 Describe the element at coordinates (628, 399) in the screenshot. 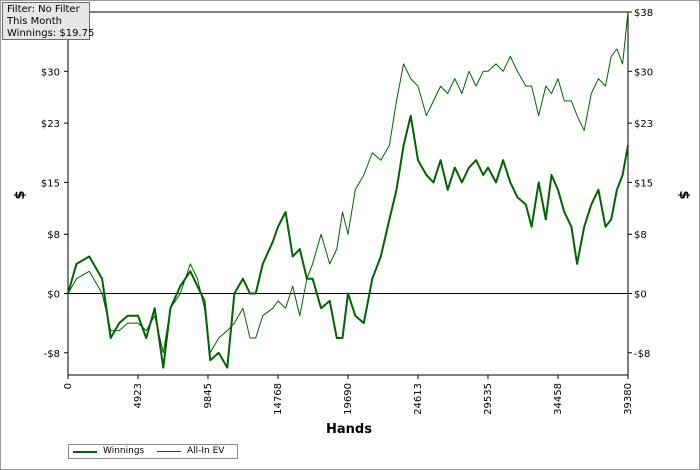

I see `x-tick-label: 39380` at that location.